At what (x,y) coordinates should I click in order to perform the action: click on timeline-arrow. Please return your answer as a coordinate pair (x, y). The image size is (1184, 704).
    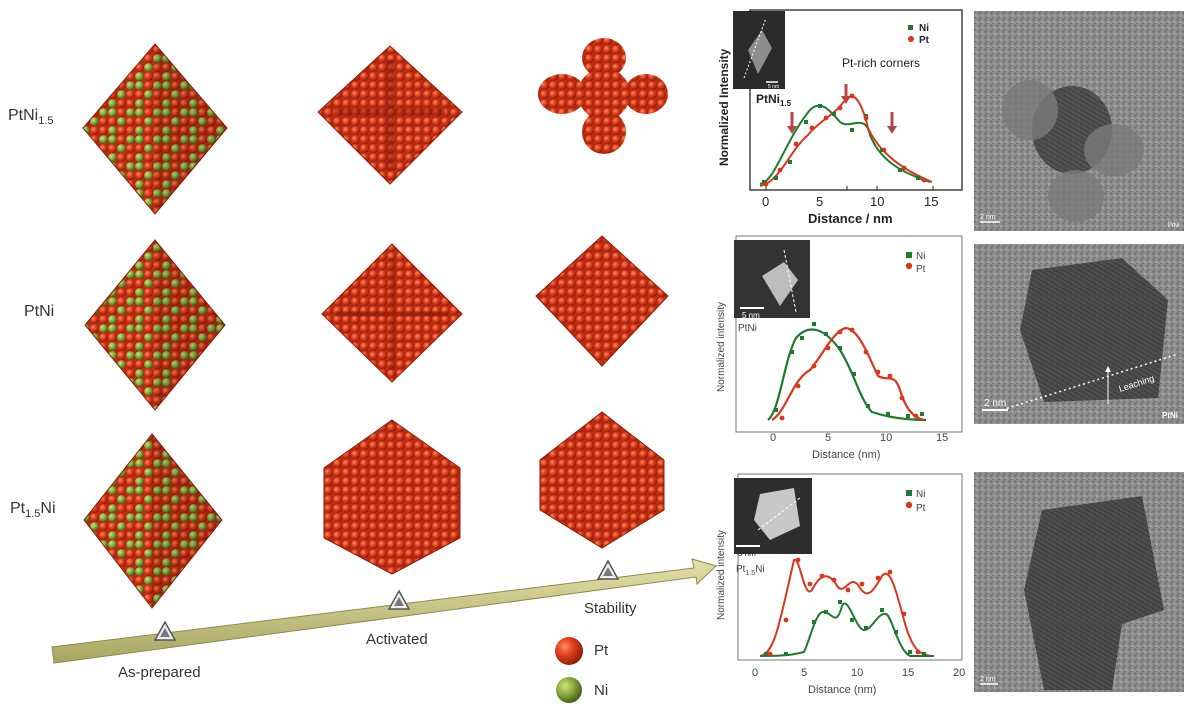
    Looking at the image, I should click on (384, 611).